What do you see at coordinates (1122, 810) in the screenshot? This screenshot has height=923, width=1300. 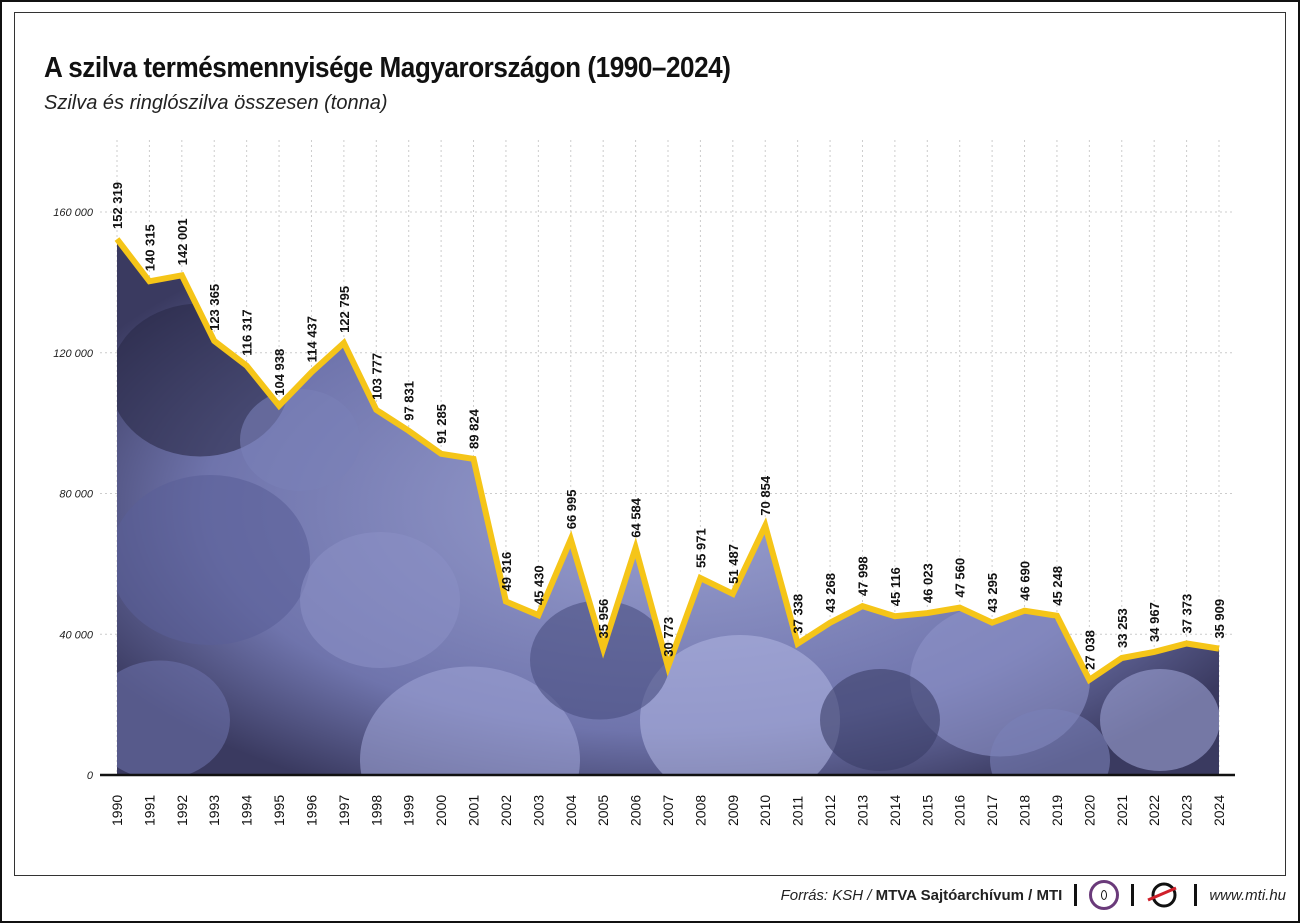 I see `x-tick-label: 2021` at bounding box center [1122, 810].